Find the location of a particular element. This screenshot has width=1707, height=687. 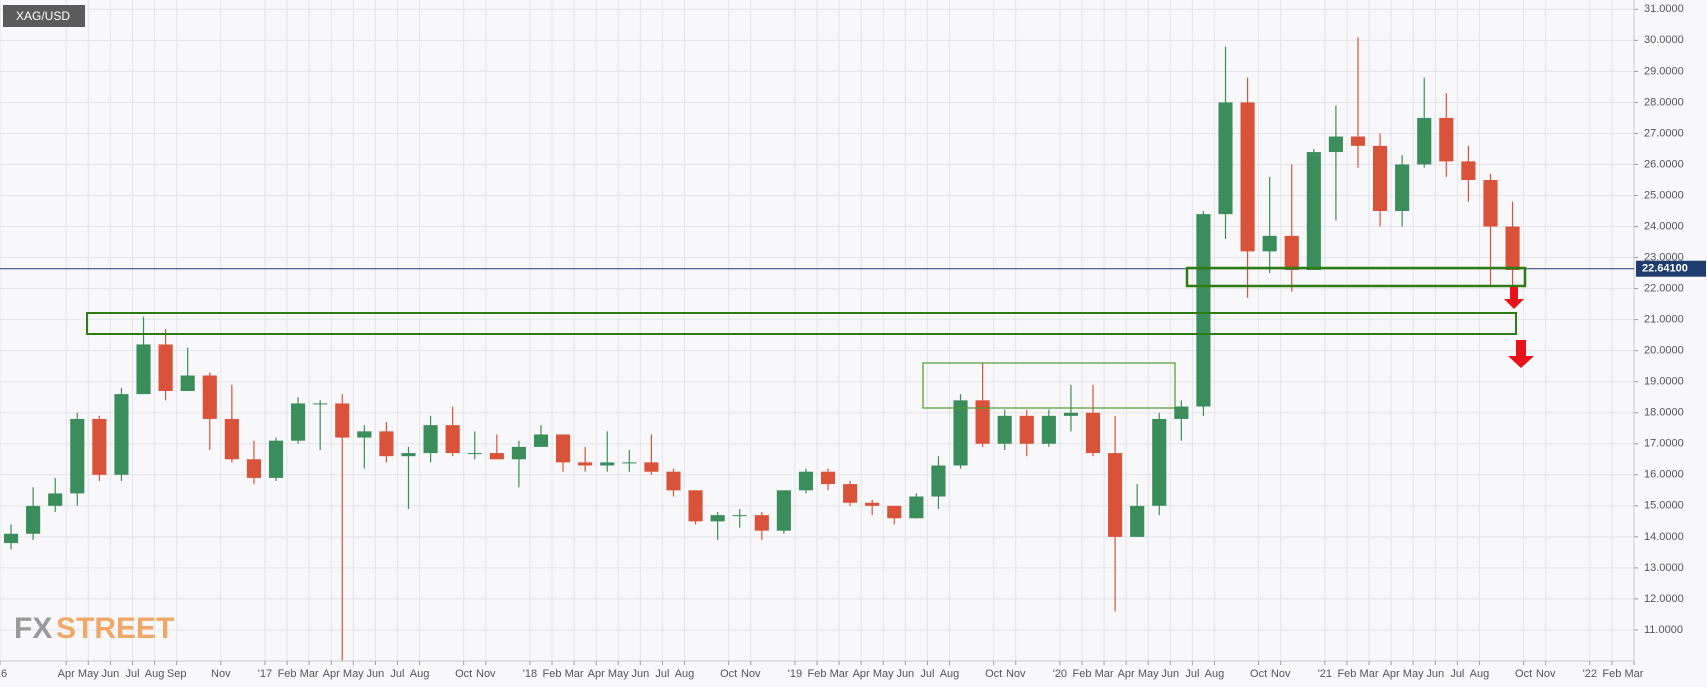

y-tick-label: 20.0000 is located at coordinates (1664, 351).